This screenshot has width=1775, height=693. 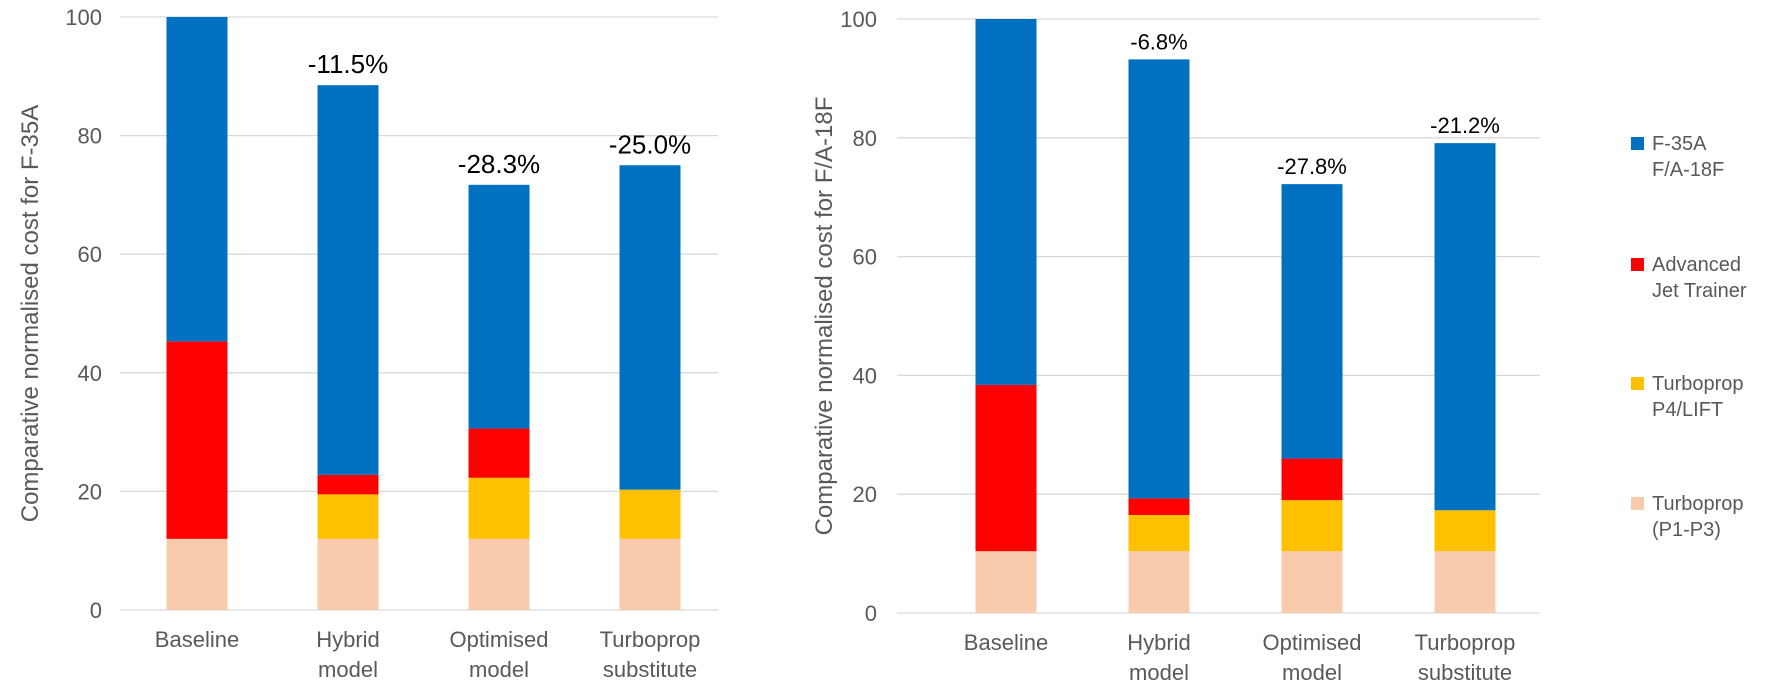 What do you see at coordinates (1687, 517) in the screenshot?
I see `legend-item: Turboprop (P1-P3)` at bounding box center [1687, 517].